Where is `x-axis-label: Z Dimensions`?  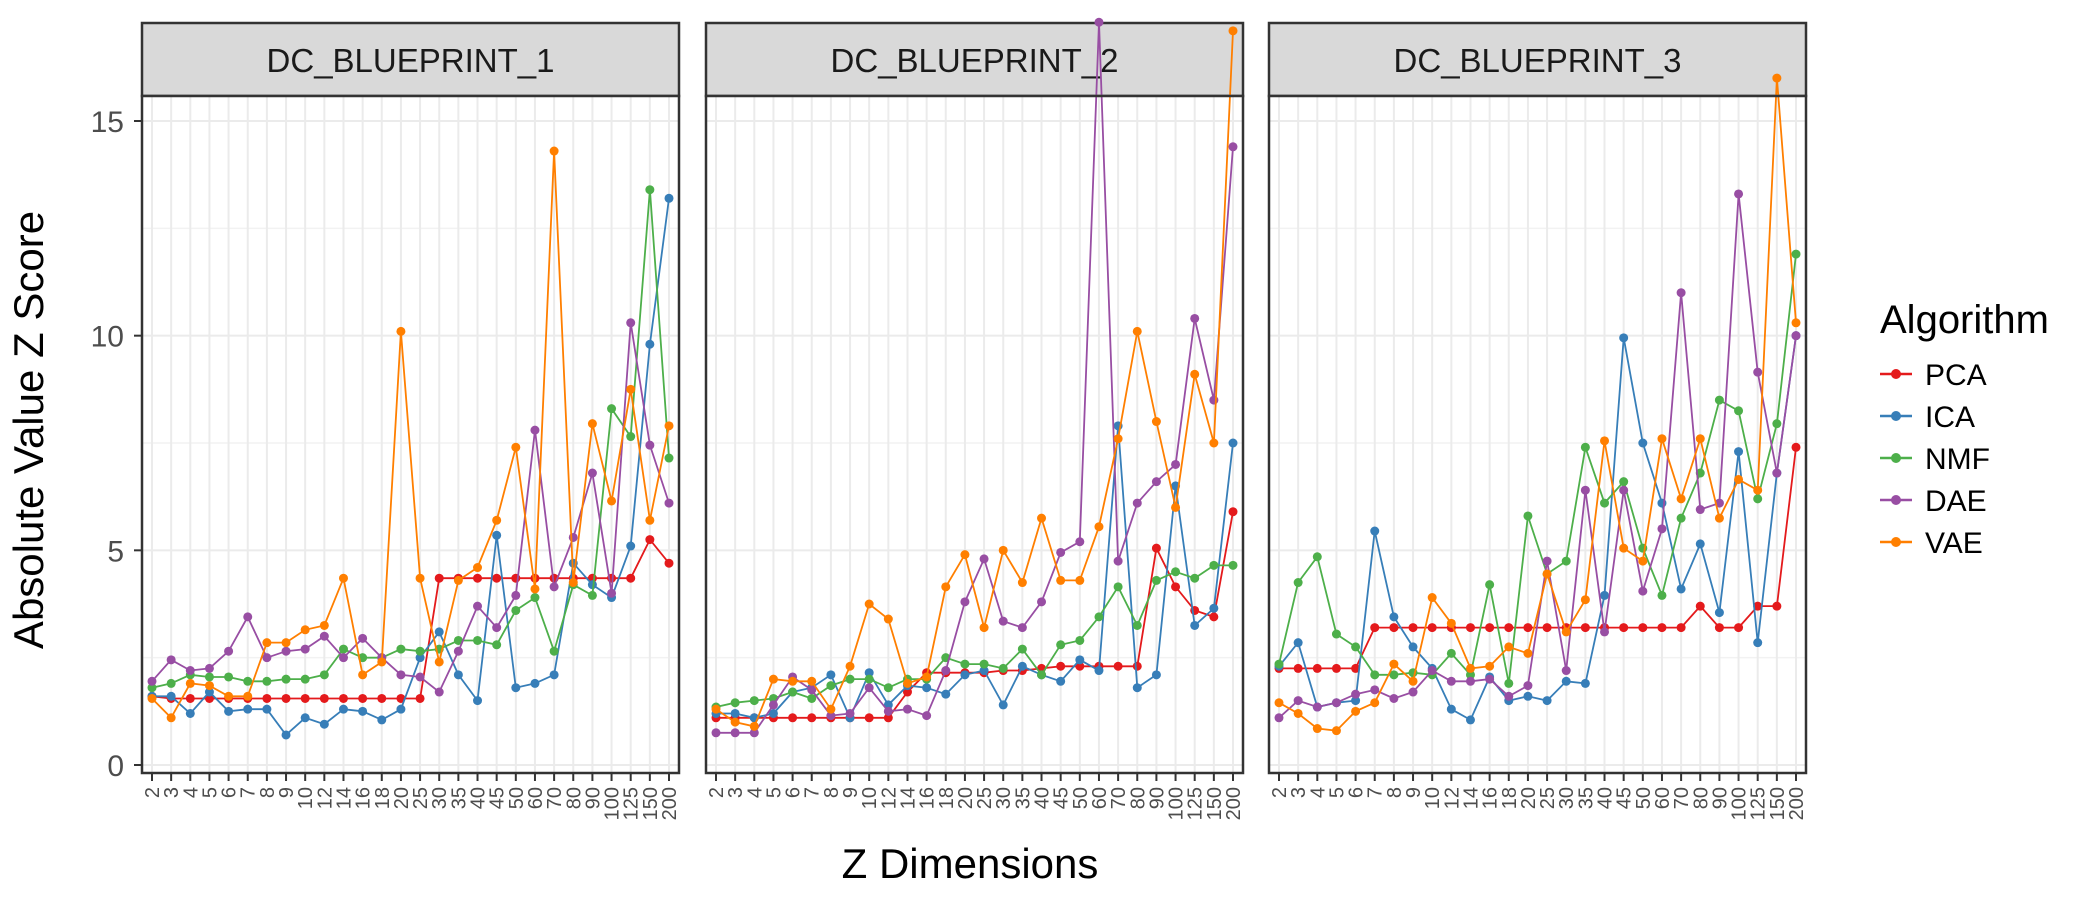
x-axis-label: Z Dimensions is located at coordinates (970, 863).